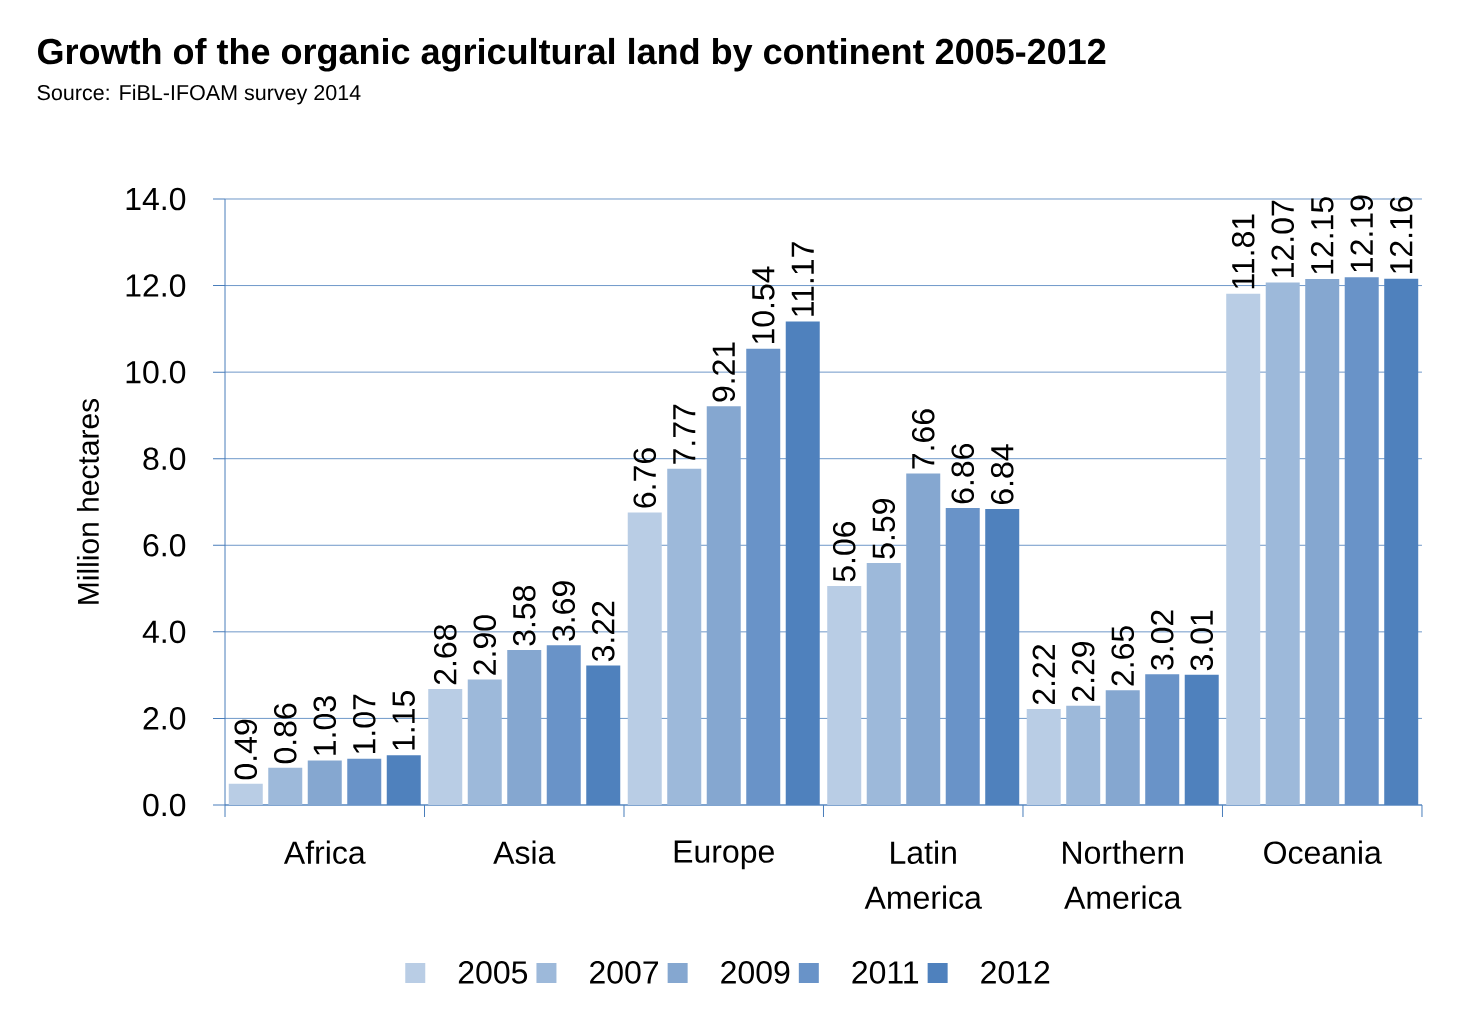 This screenshot has width=1458, height=1016. I want to click on data-label: 2.65, so click(1123, 656).